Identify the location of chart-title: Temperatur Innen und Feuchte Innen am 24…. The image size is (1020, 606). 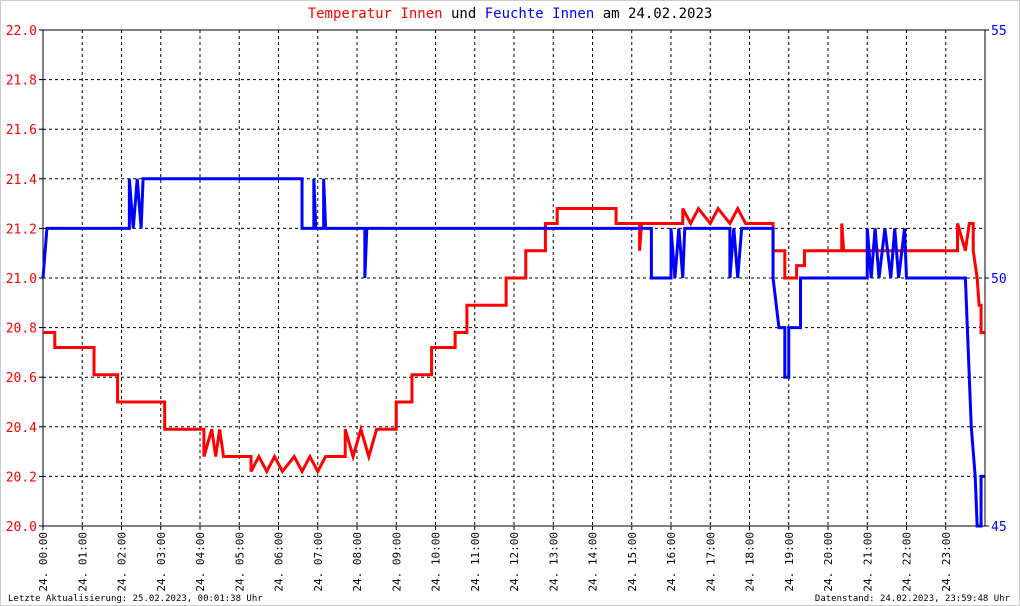
(510, 14).